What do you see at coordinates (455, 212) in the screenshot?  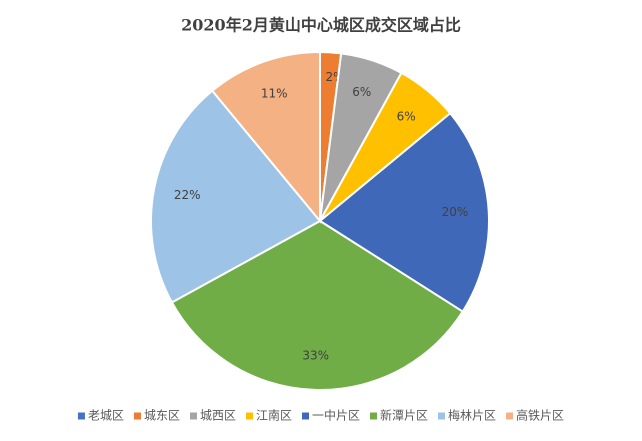 I see `data-label: 20%` at bounding box center [455, 212].